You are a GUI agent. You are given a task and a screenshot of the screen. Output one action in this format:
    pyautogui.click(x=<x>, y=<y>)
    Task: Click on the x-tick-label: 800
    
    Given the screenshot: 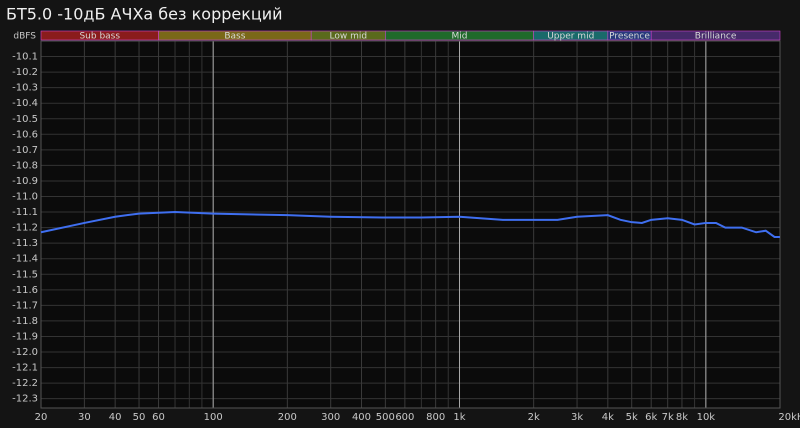 What is the action you would take?
    pyautogui.click(x=435, y=417)
    